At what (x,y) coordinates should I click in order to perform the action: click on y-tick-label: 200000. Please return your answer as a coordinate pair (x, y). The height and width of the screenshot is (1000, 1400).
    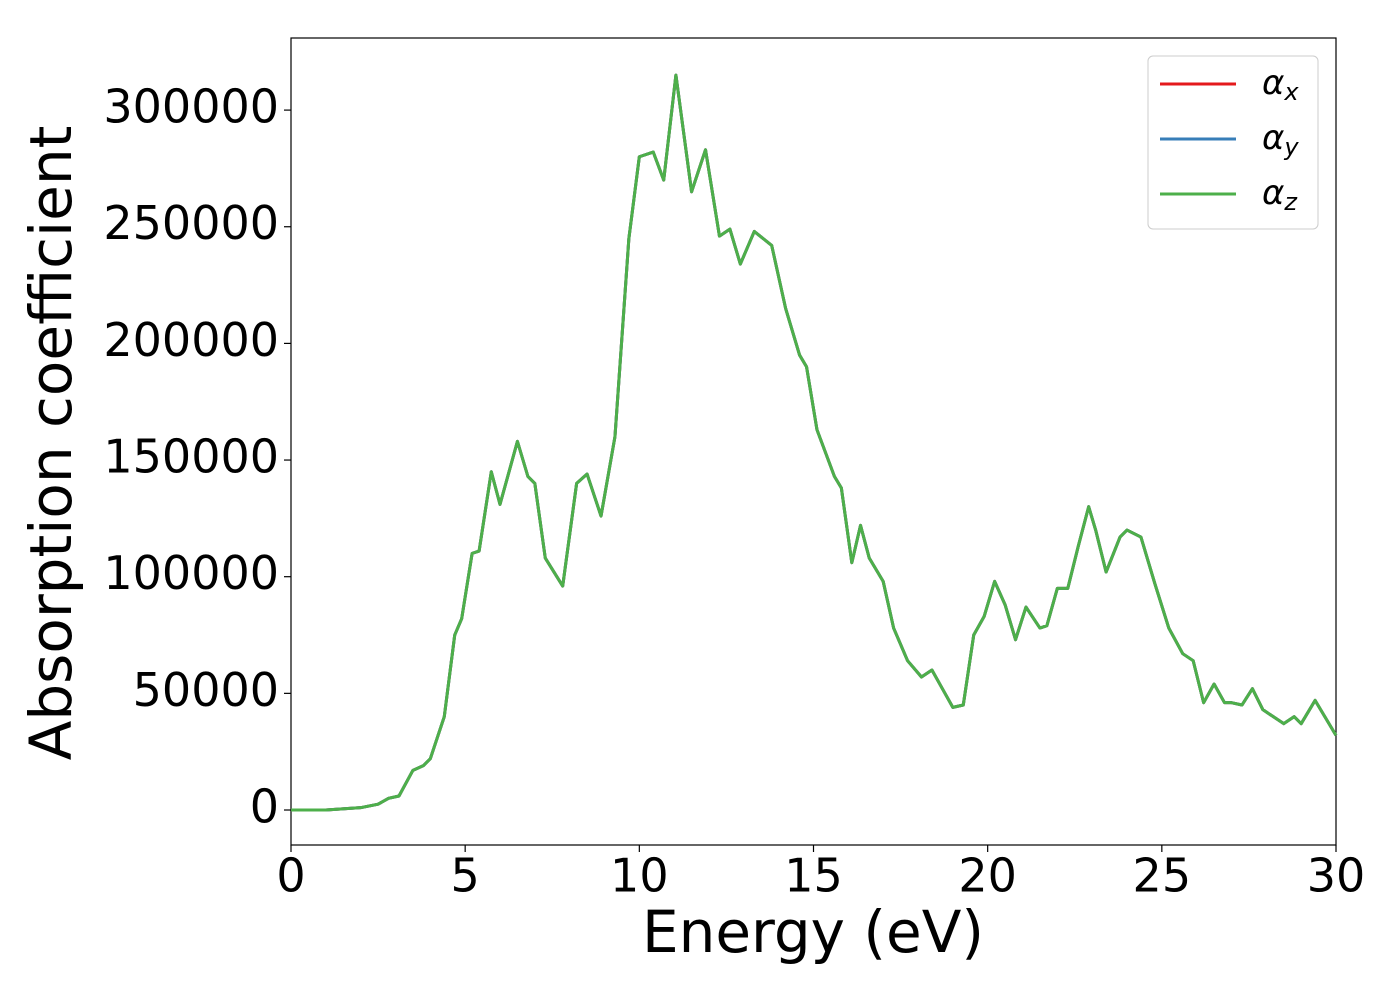
    Looking at the image, I should click on (191, 340).